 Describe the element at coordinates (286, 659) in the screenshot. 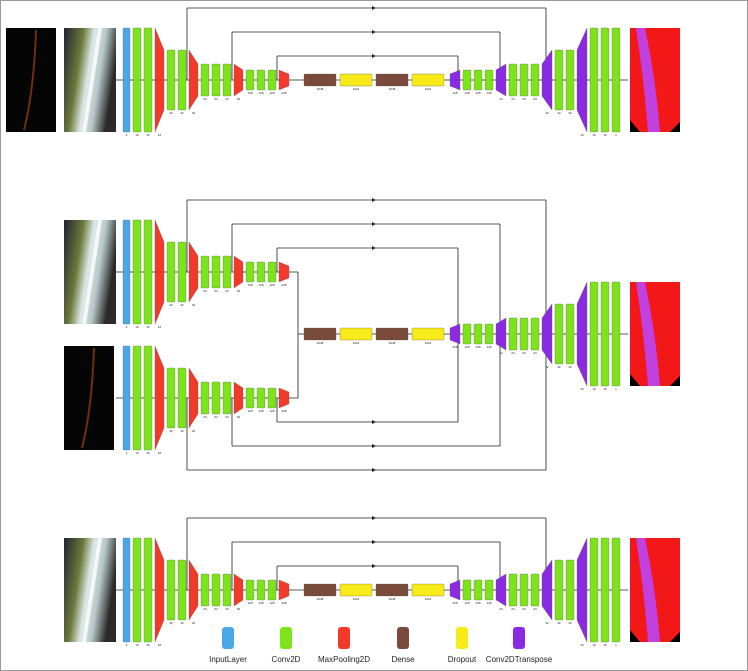

I see `legend-label: Conv2D` at that location.